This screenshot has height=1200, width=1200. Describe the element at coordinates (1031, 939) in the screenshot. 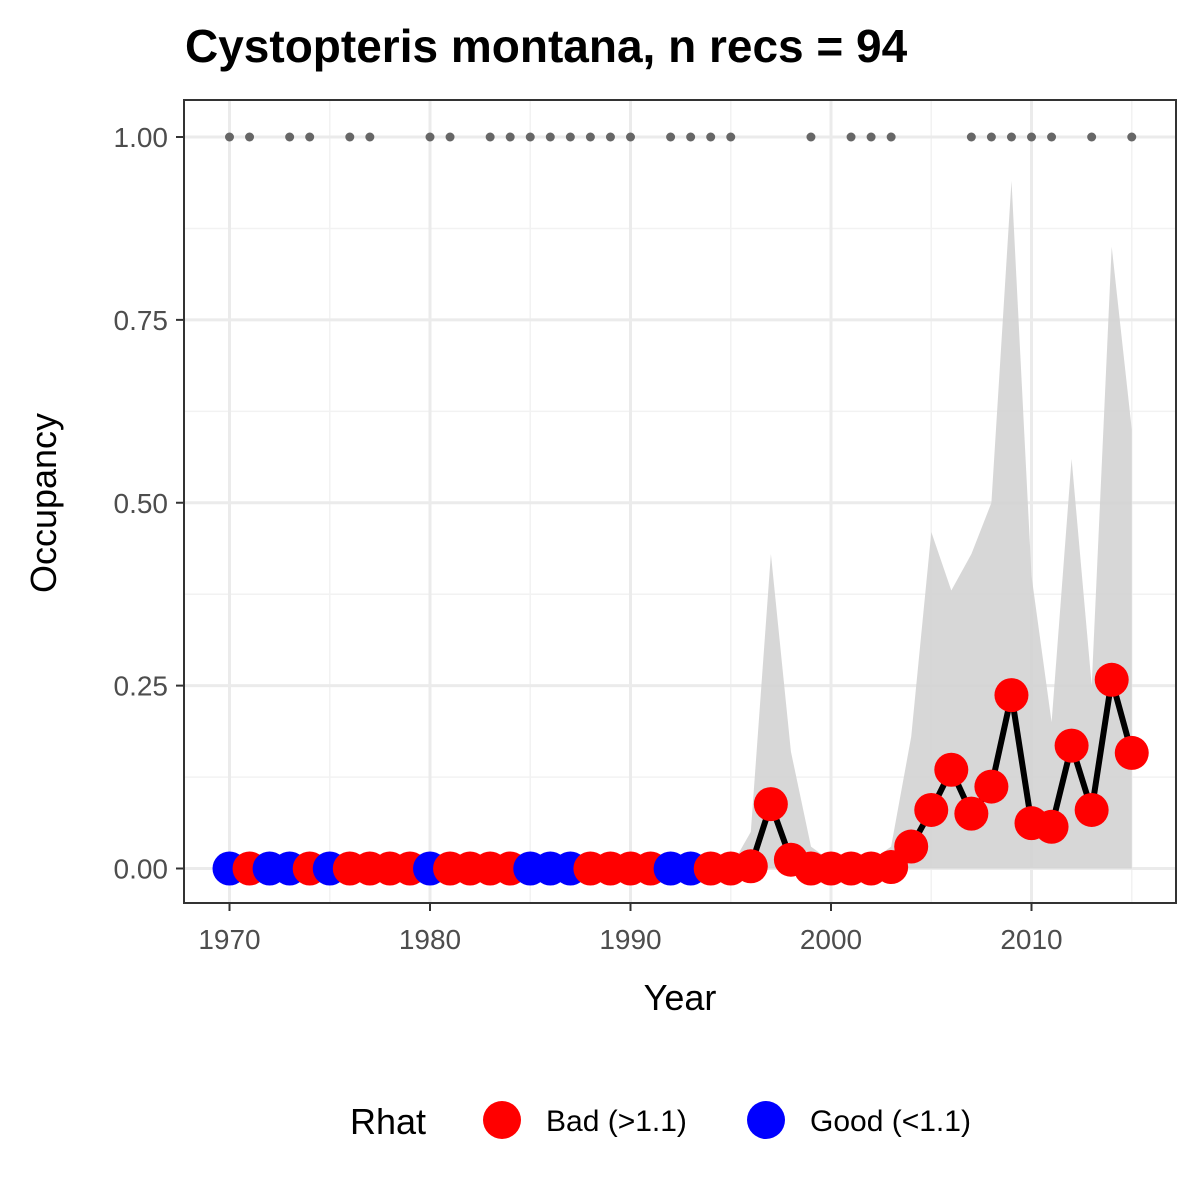

I see `x-tick-label: 2010` at that location.